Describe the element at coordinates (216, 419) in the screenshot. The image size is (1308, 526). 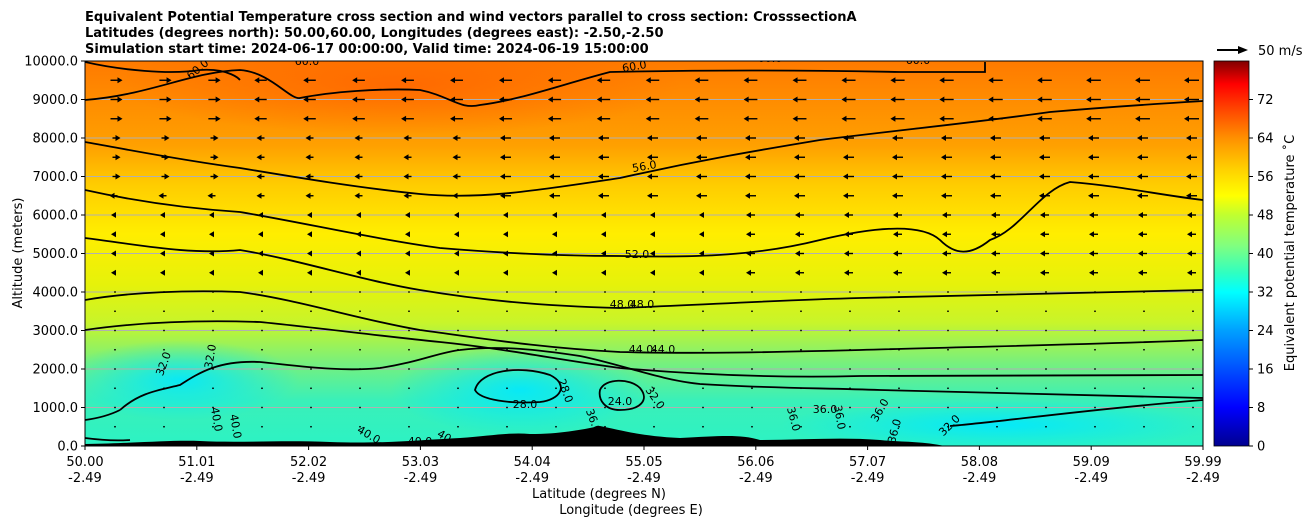
I see `contour-label: 40.0` at that location.